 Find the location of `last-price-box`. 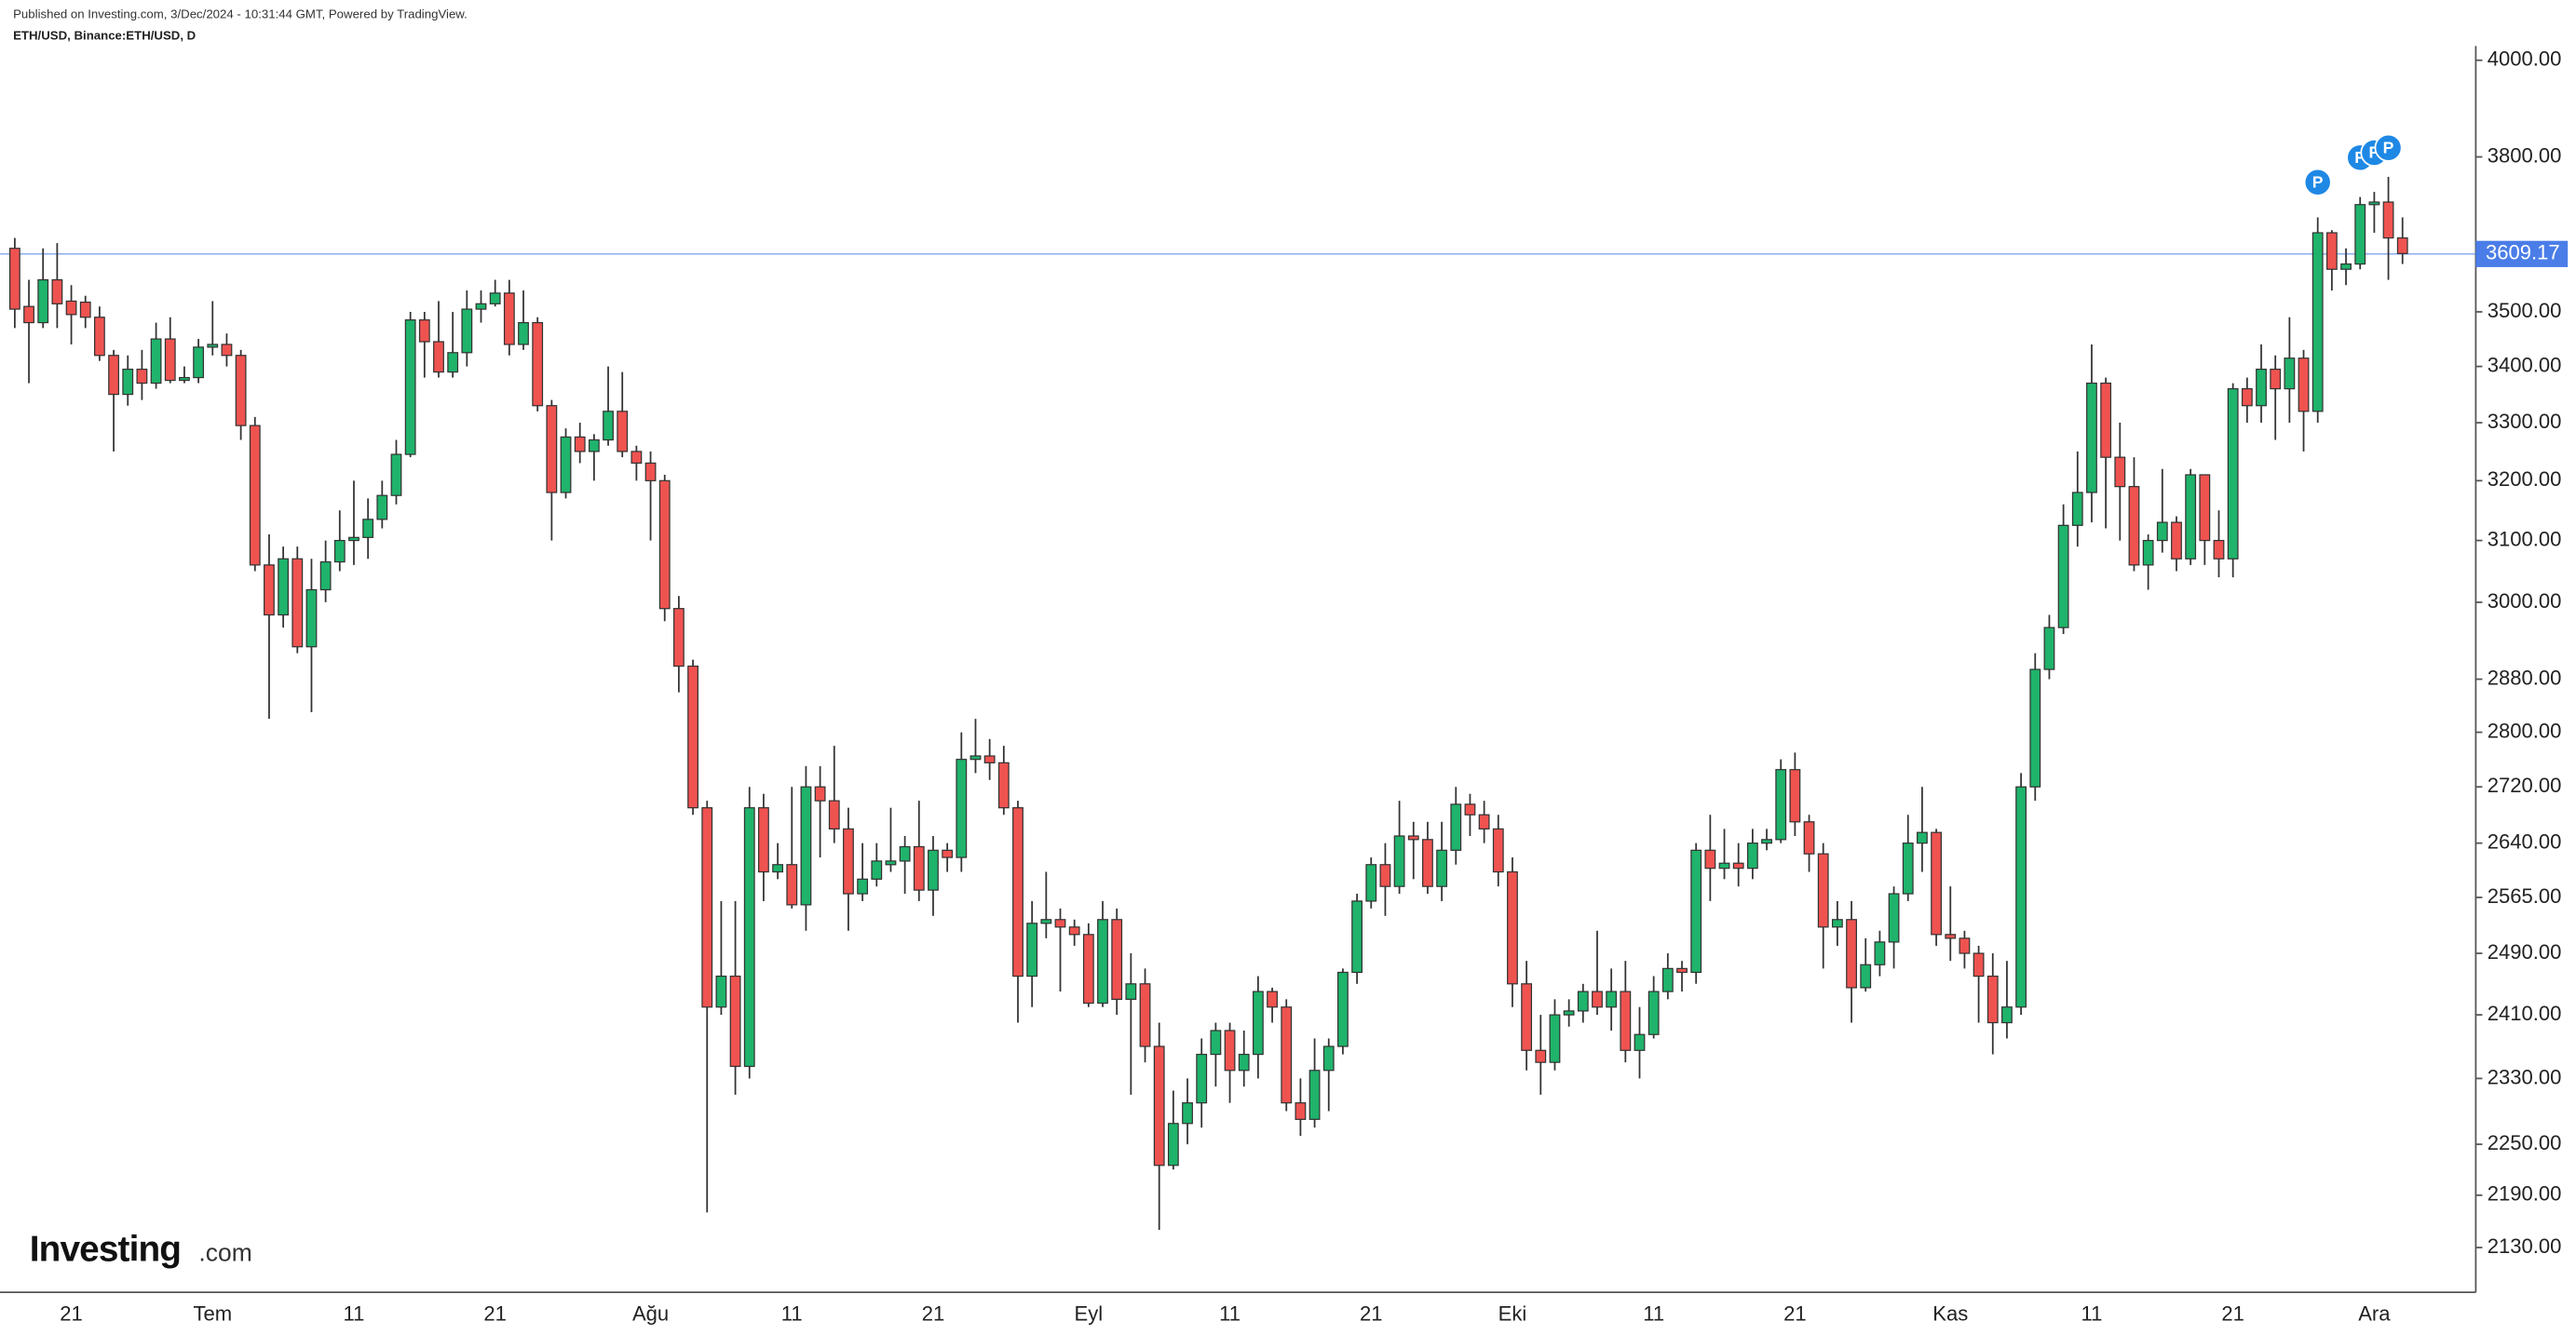

last-price-box is located at coordinates (2522, 253).